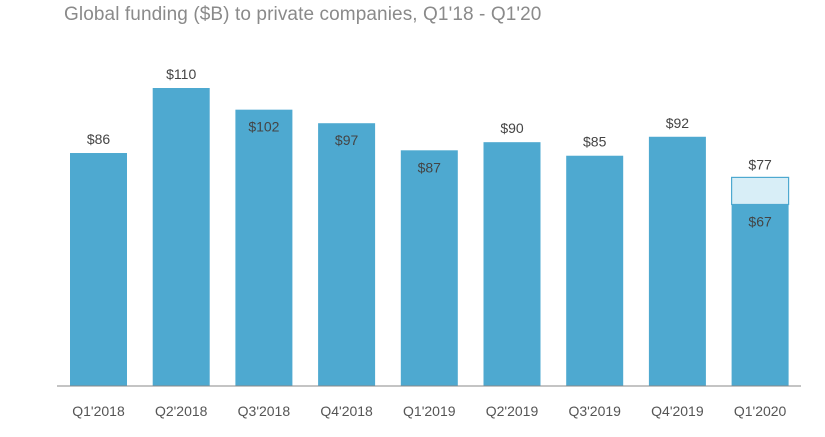 The height and width of the screenshot is (437, 825). I want to click on x-tick-label: Q3'2018, so click(264, 411).